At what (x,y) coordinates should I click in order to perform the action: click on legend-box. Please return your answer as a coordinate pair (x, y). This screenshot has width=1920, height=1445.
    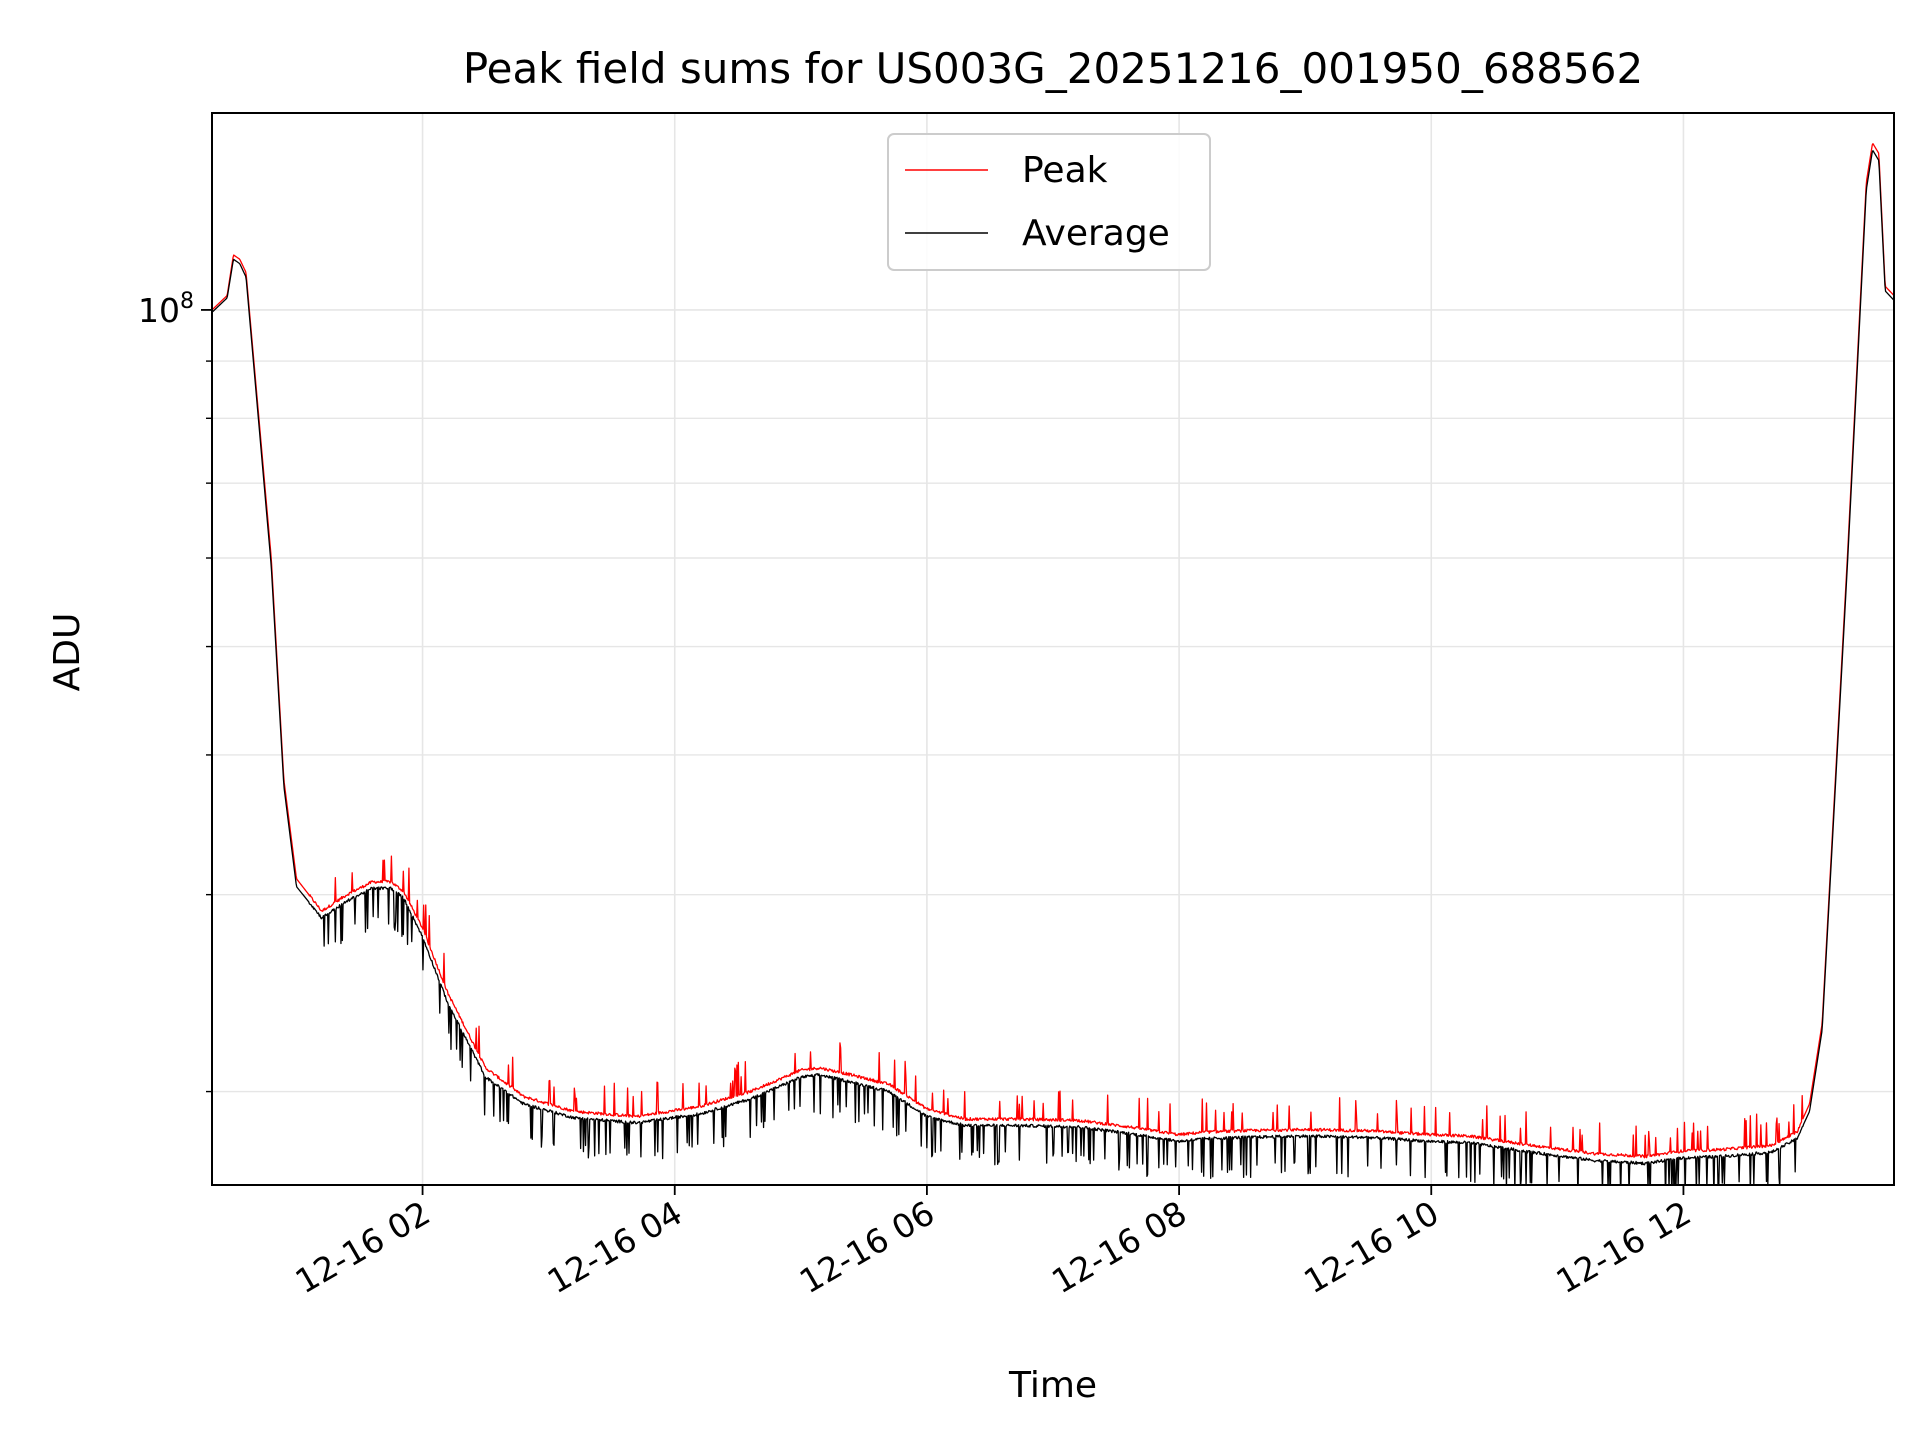
    Looking at the image, I should click on (1049, 202).